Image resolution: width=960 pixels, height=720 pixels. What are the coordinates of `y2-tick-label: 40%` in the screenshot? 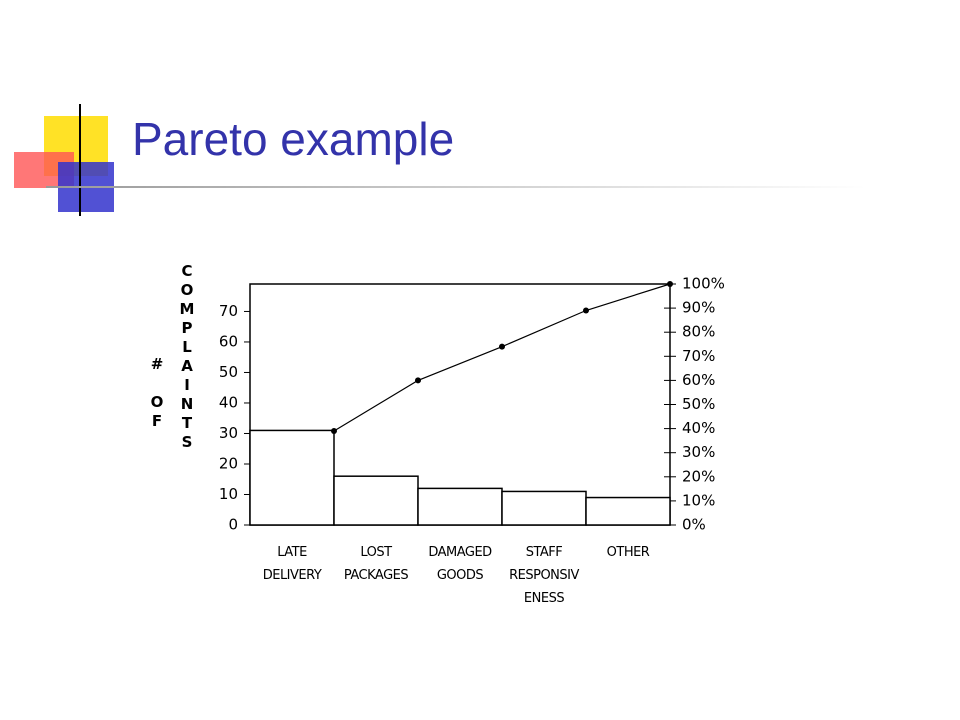 It's located at (698, 428).